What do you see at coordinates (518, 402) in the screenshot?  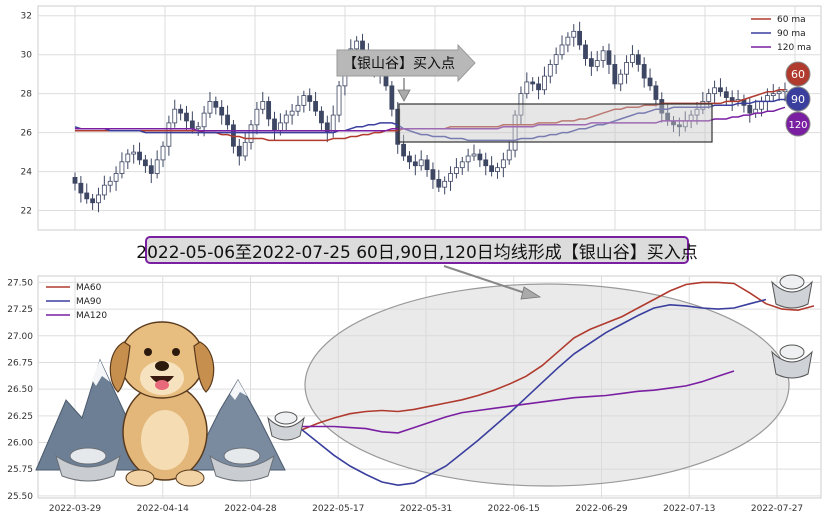 I see `bottom-line-MA120` at bounding box center [518, 402].